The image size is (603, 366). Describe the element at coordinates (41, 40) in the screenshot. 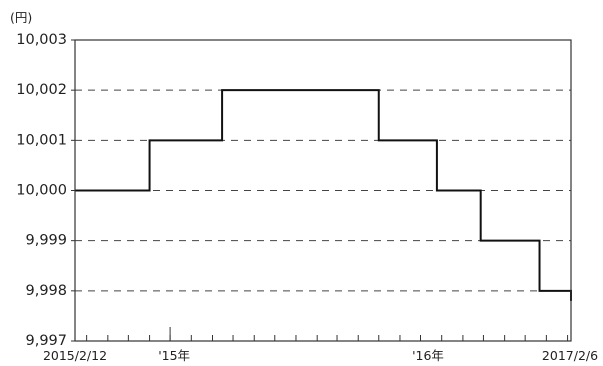

I see `y-tick-label: 10,003` at that location.